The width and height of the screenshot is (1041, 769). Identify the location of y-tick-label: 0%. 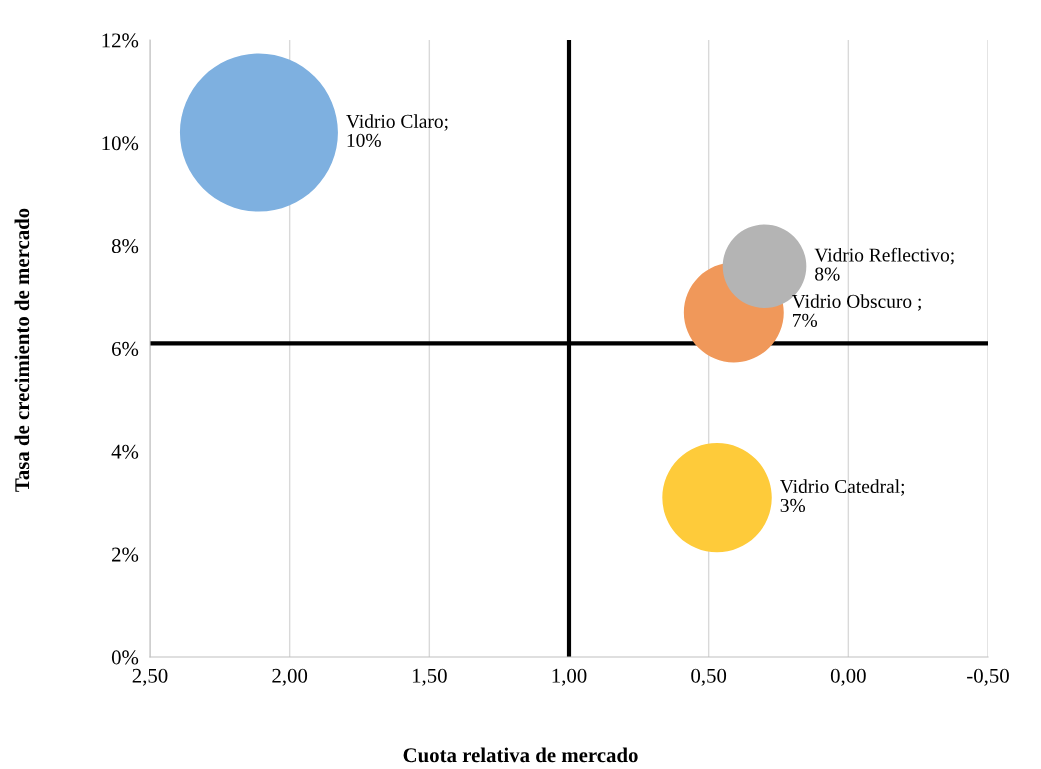
(125, 657).